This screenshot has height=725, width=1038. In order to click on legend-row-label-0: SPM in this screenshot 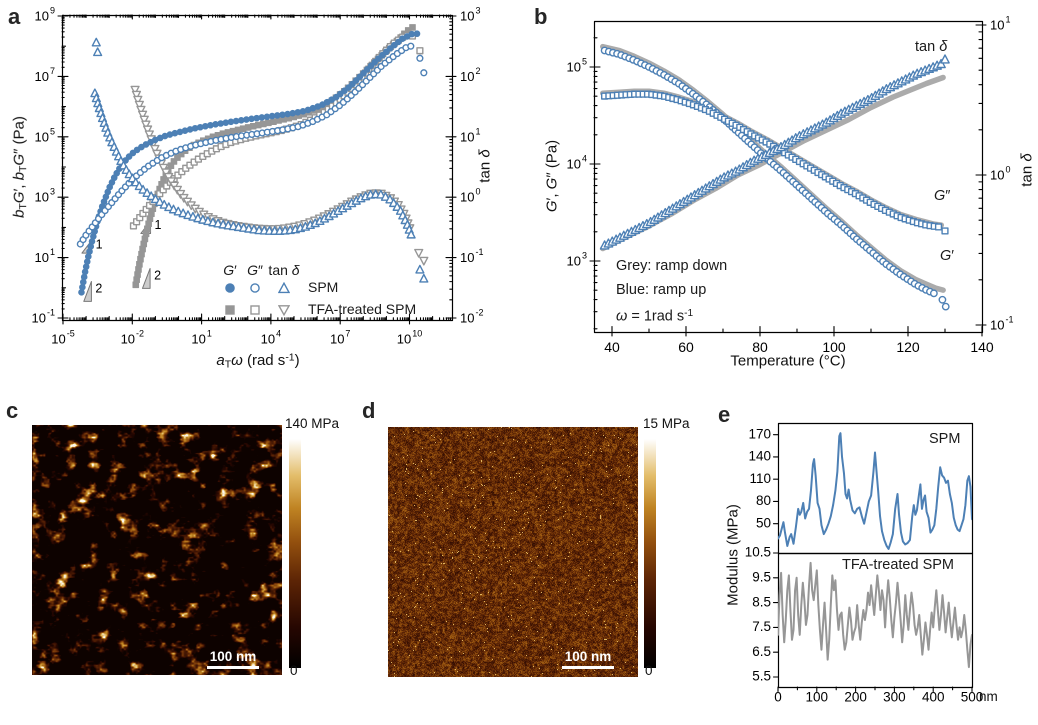, I will do `click(323, 287)`.